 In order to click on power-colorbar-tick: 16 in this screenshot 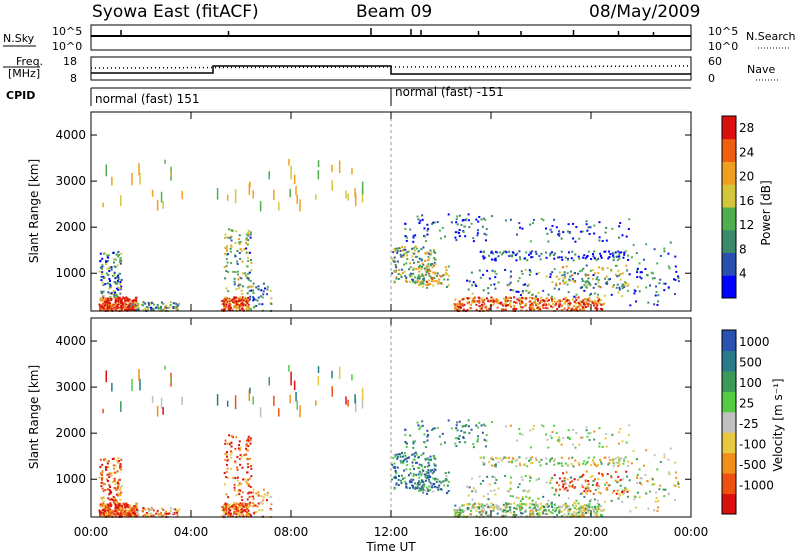, I will do `click(746, 201)`.